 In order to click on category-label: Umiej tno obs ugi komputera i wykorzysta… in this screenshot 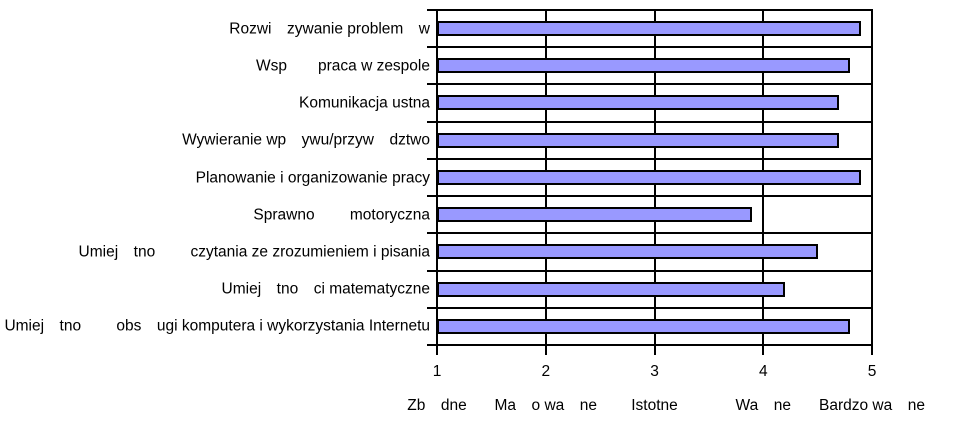, I will do `click(217, 326)`.